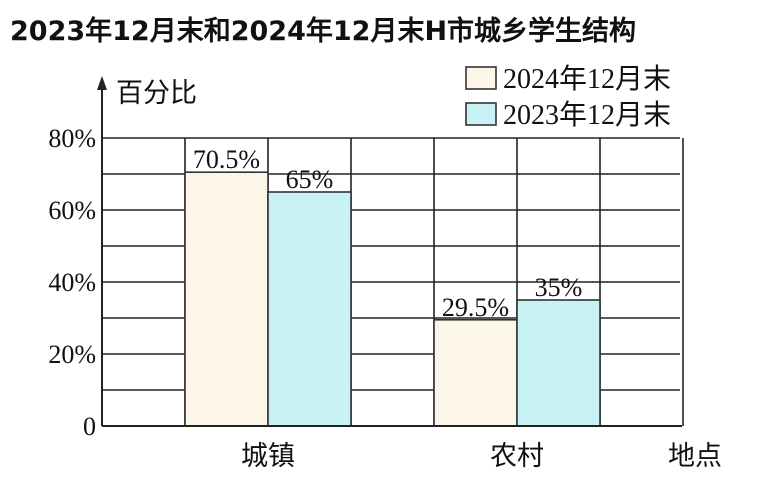 The image size is (775, 486). I want to click on y-tick-label: 40%, so click(72, 282).